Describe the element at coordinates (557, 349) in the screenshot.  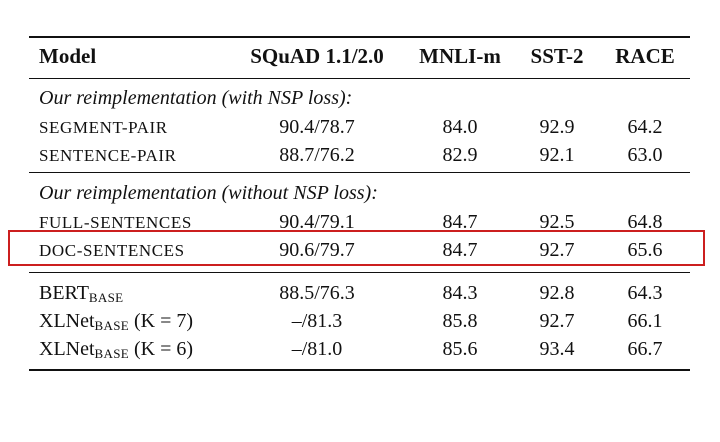
I see `row-sst2: 93.4` at that location.